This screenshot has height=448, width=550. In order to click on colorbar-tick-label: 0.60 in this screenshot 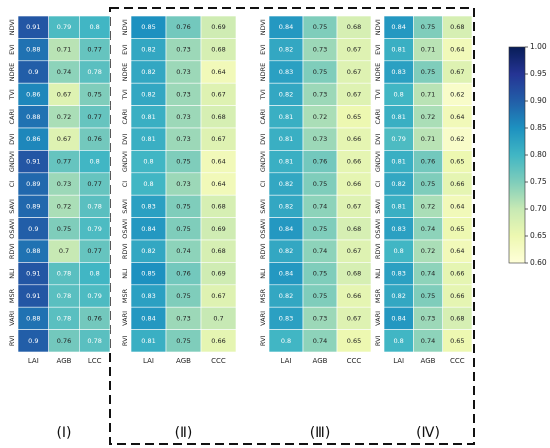, I will do `click(538, 262)`.